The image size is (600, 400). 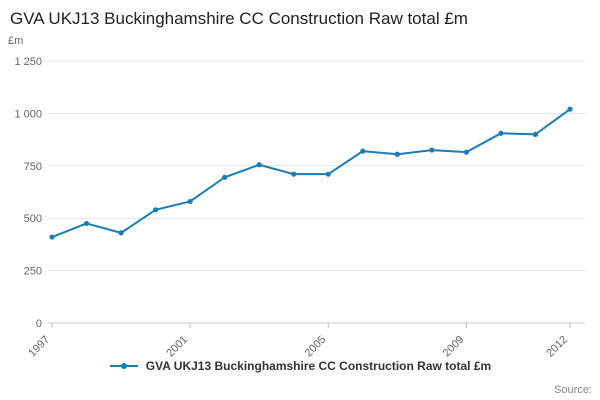 I want to click on y-tick-label: 1 000, so click(x=28, y=114).